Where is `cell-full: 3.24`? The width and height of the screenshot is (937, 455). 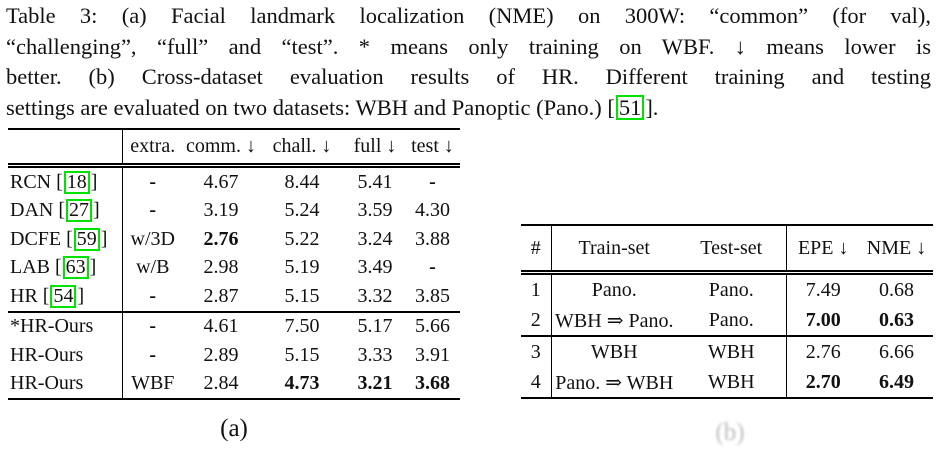
cell-full: 3.24 is located at coordinates (375, 238).